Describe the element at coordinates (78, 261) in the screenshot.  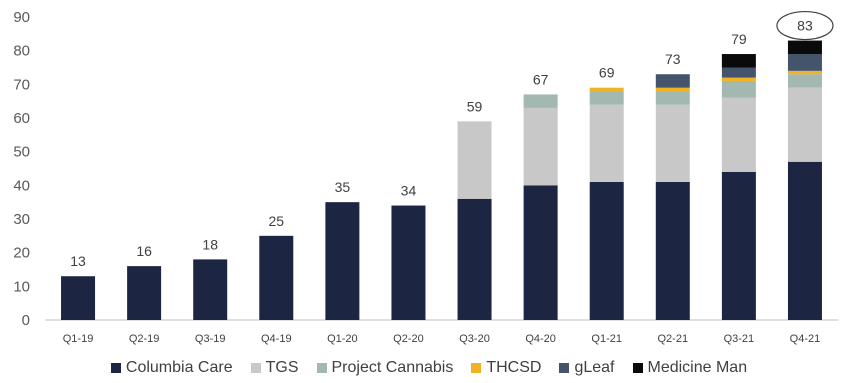
I see `total-label: 13` at that location.